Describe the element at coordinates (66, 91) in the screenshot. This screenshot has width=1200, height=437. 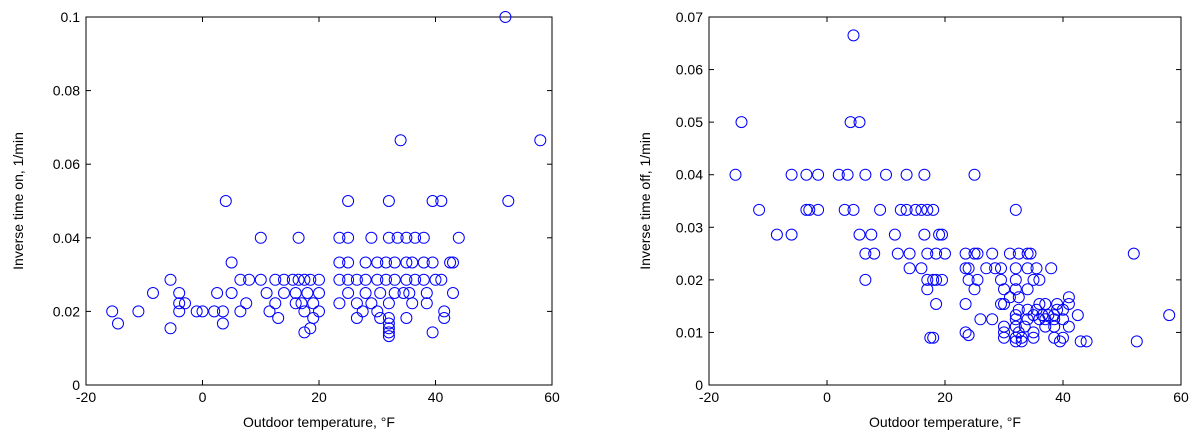
I see `y-tick-label: 0.08` at that location.